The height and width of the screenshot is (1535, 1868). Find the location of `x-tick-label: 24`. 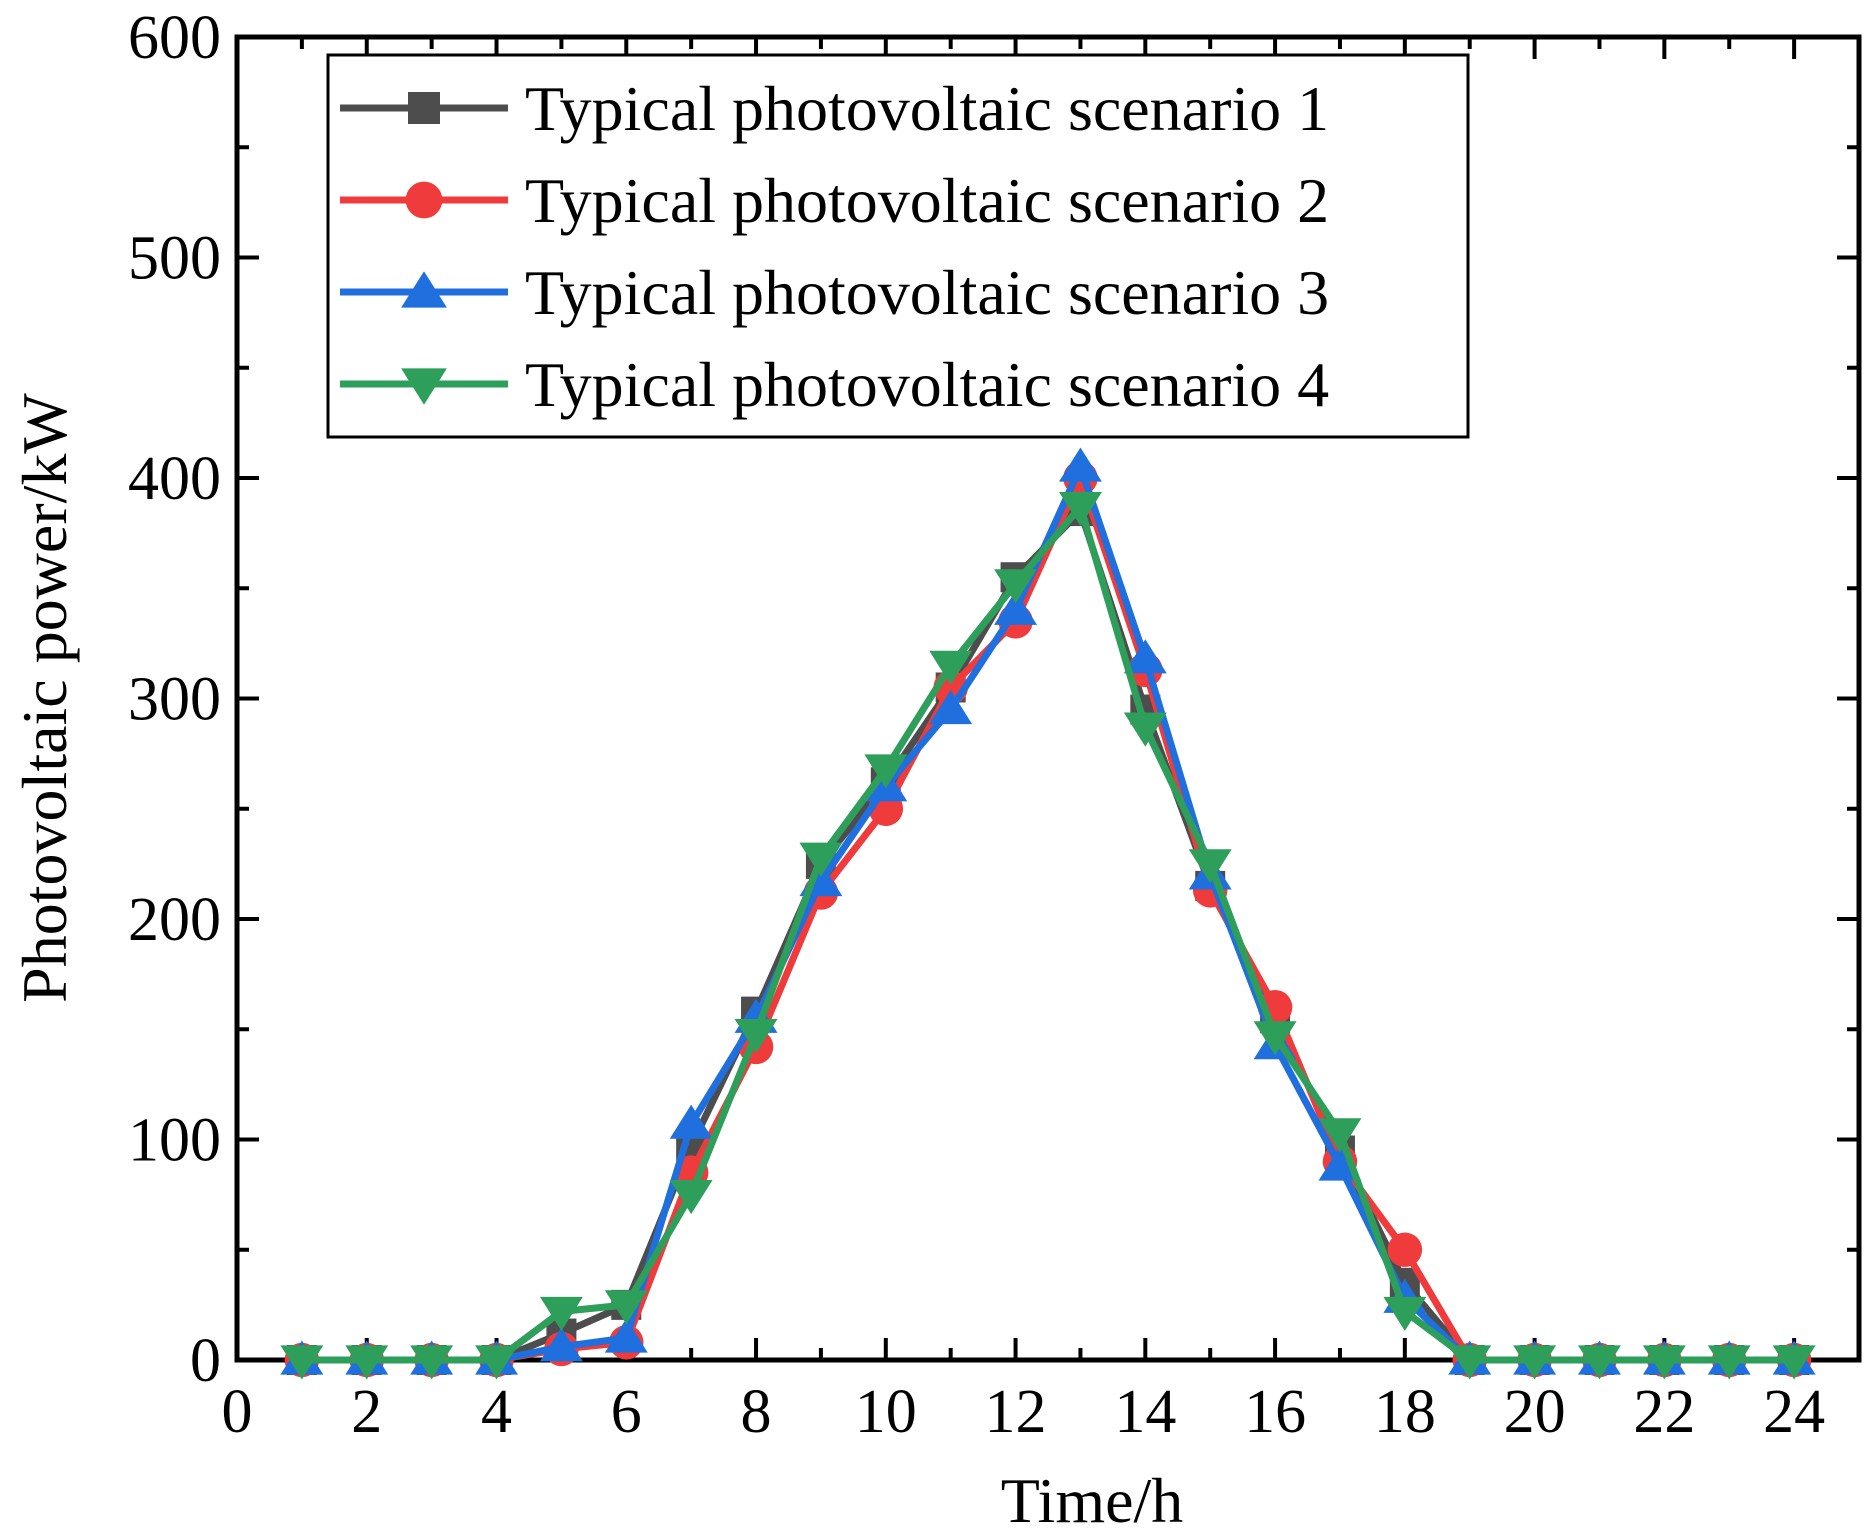

x-tick-label: 24 is located at coordinates (1794, 1412).